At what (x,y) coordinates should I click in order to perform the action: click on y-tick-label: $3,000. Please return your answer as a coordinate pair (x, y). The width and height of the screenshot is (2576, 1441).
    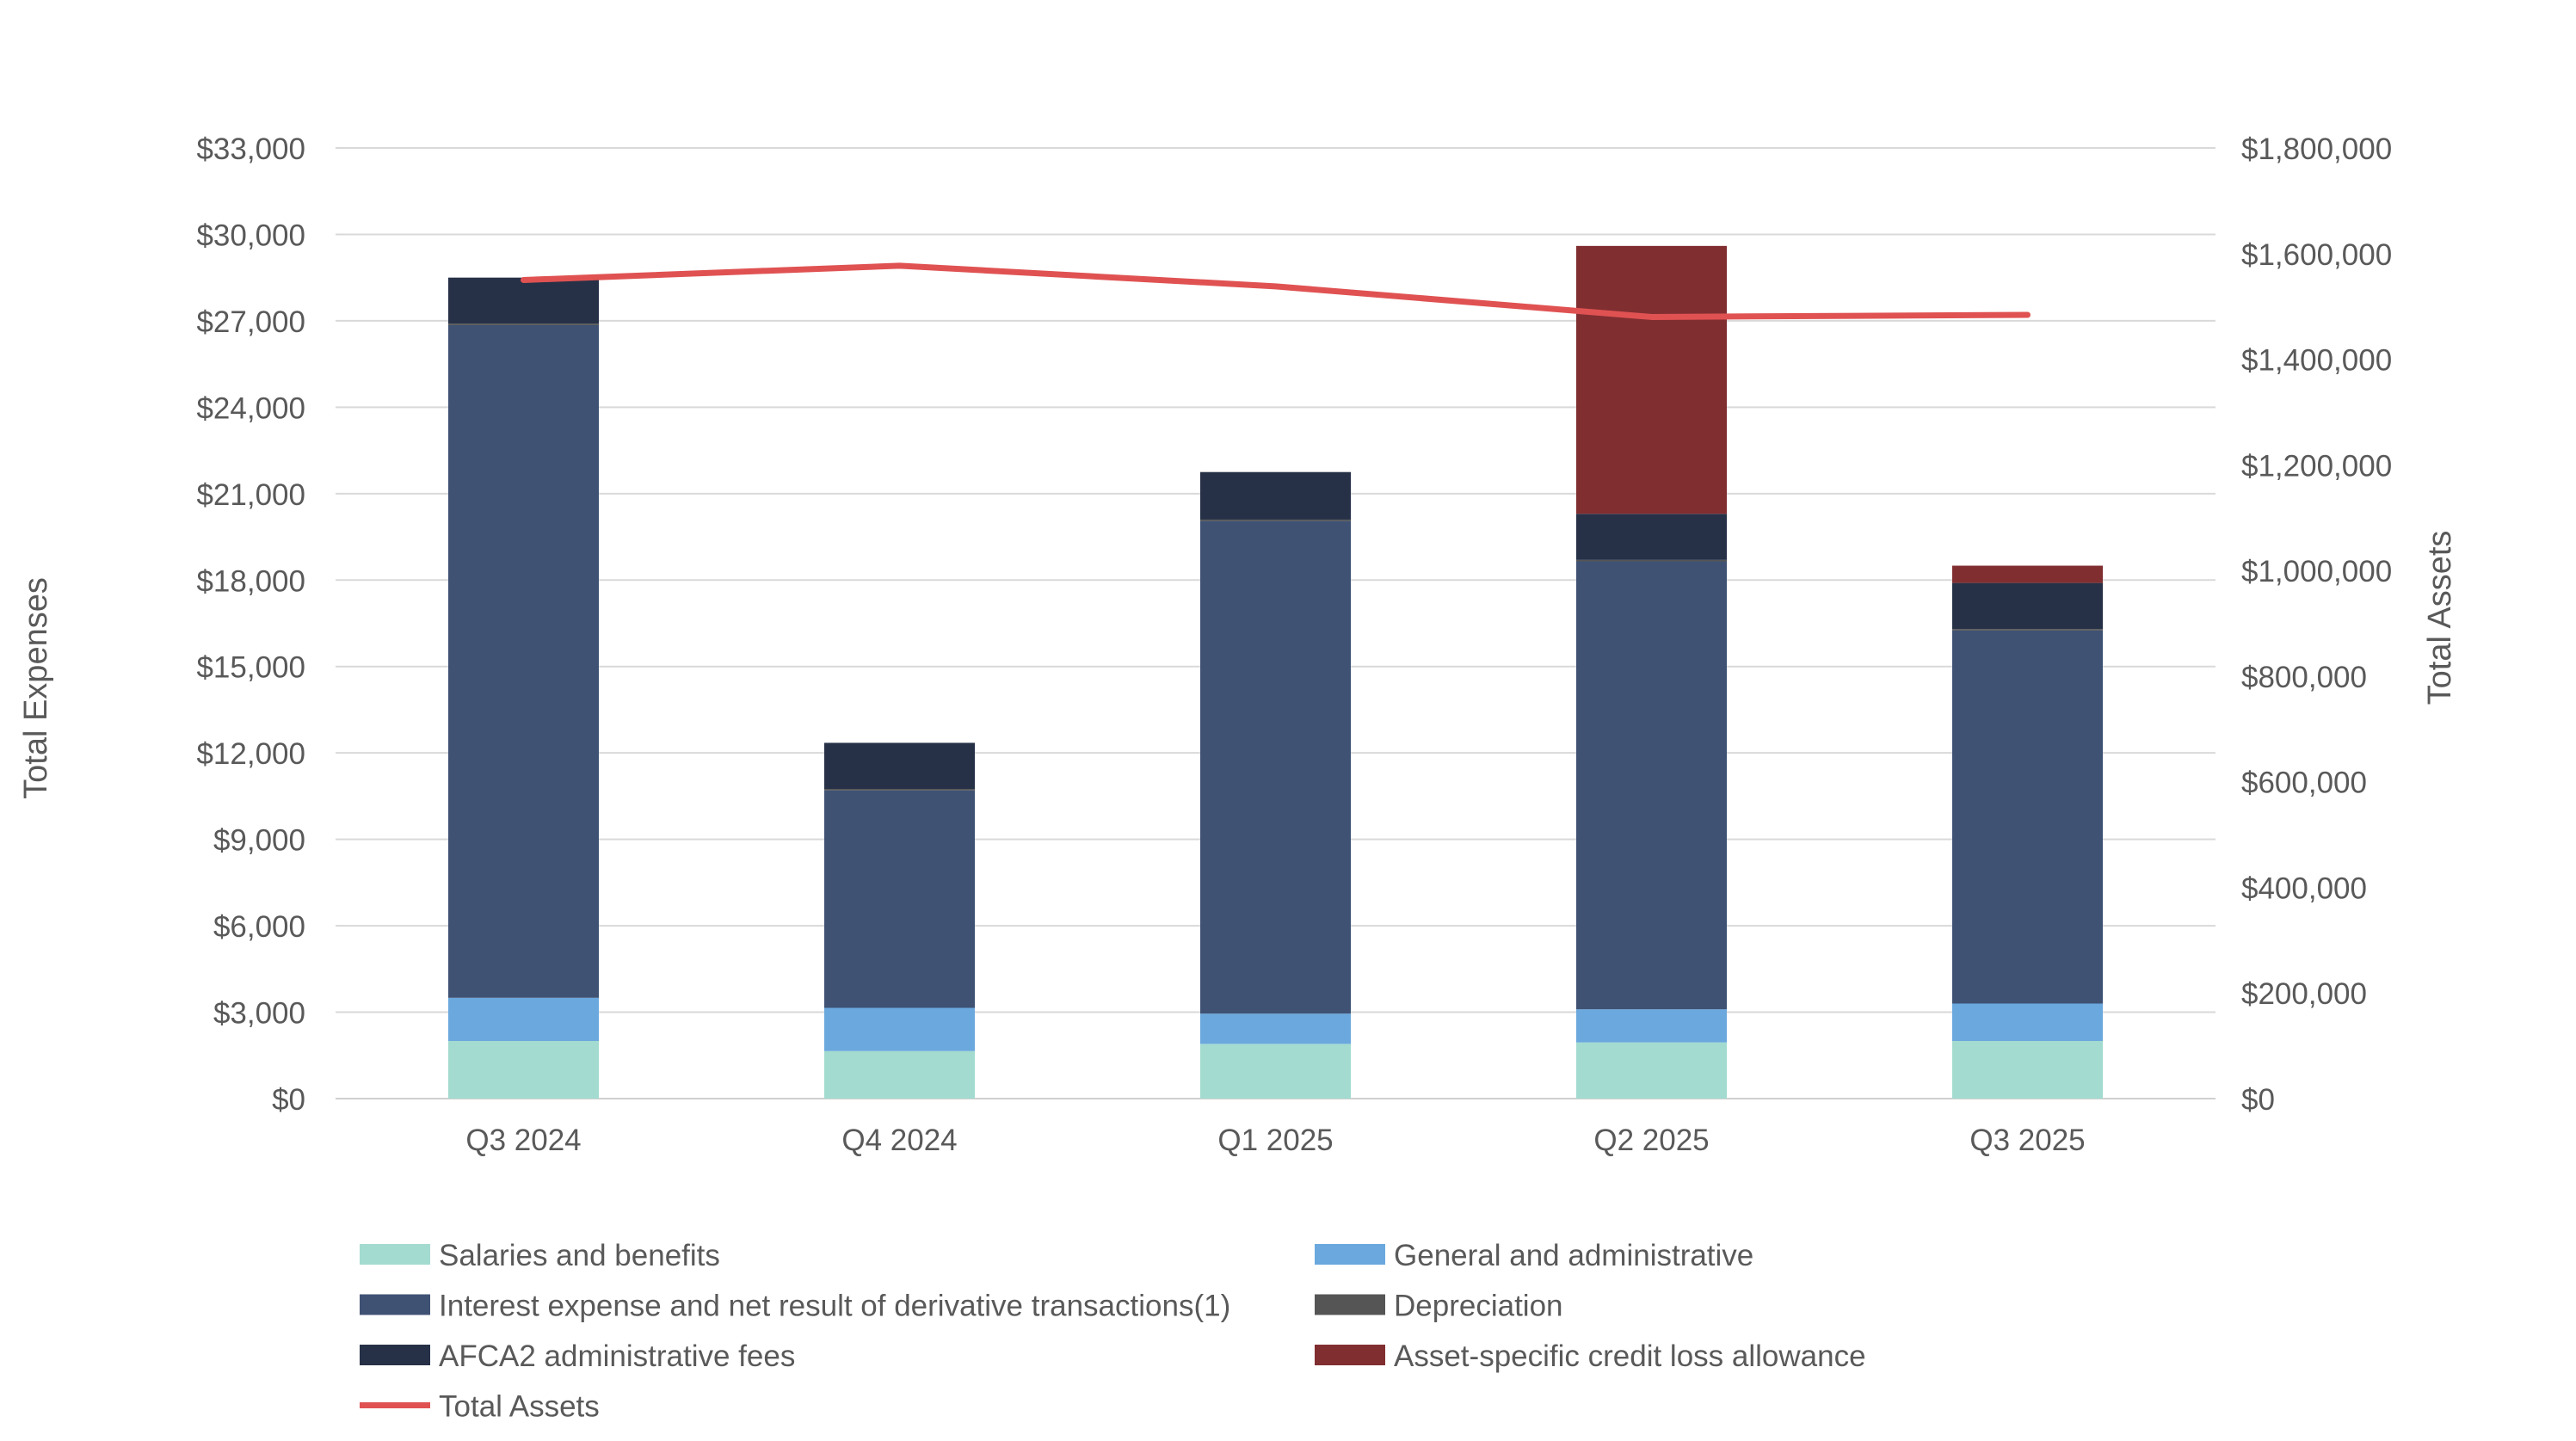
    Looking at the image, I should click on (259, 1014).